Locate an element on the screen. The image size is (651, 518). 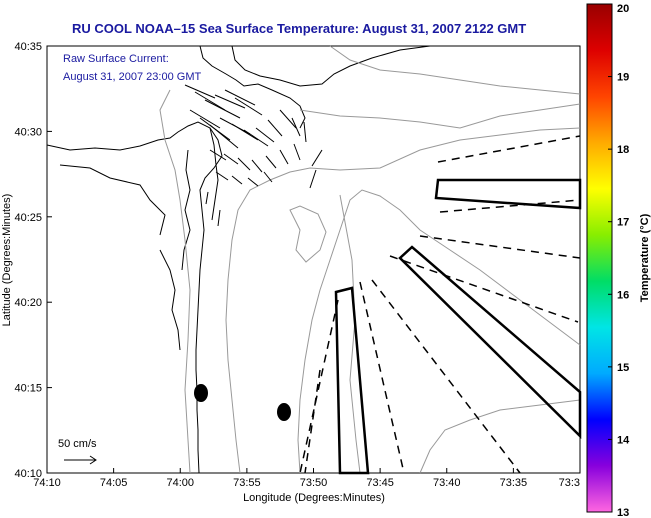
scale-label: 50 cm/s is located at coordinates (77, 444).